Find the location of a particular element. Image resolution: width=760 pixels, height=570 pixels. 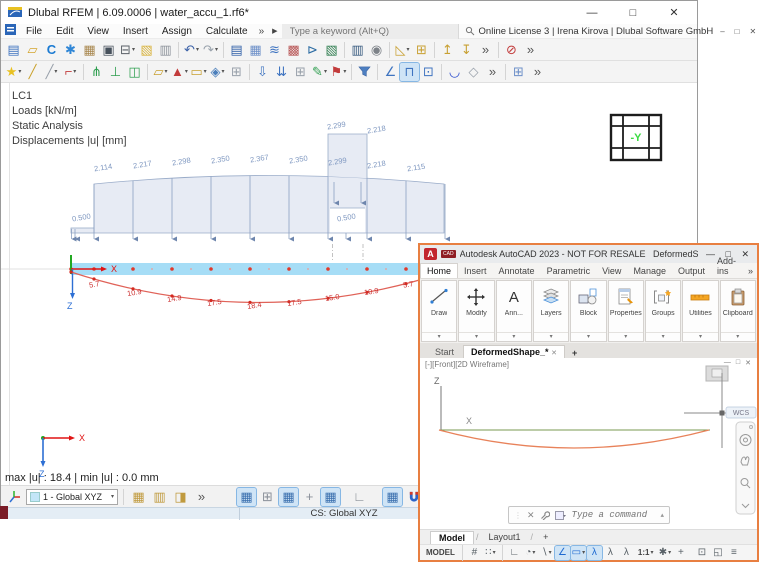

new-line-support-icon-dropdown: ▾ is located at coordinates (205, 71).